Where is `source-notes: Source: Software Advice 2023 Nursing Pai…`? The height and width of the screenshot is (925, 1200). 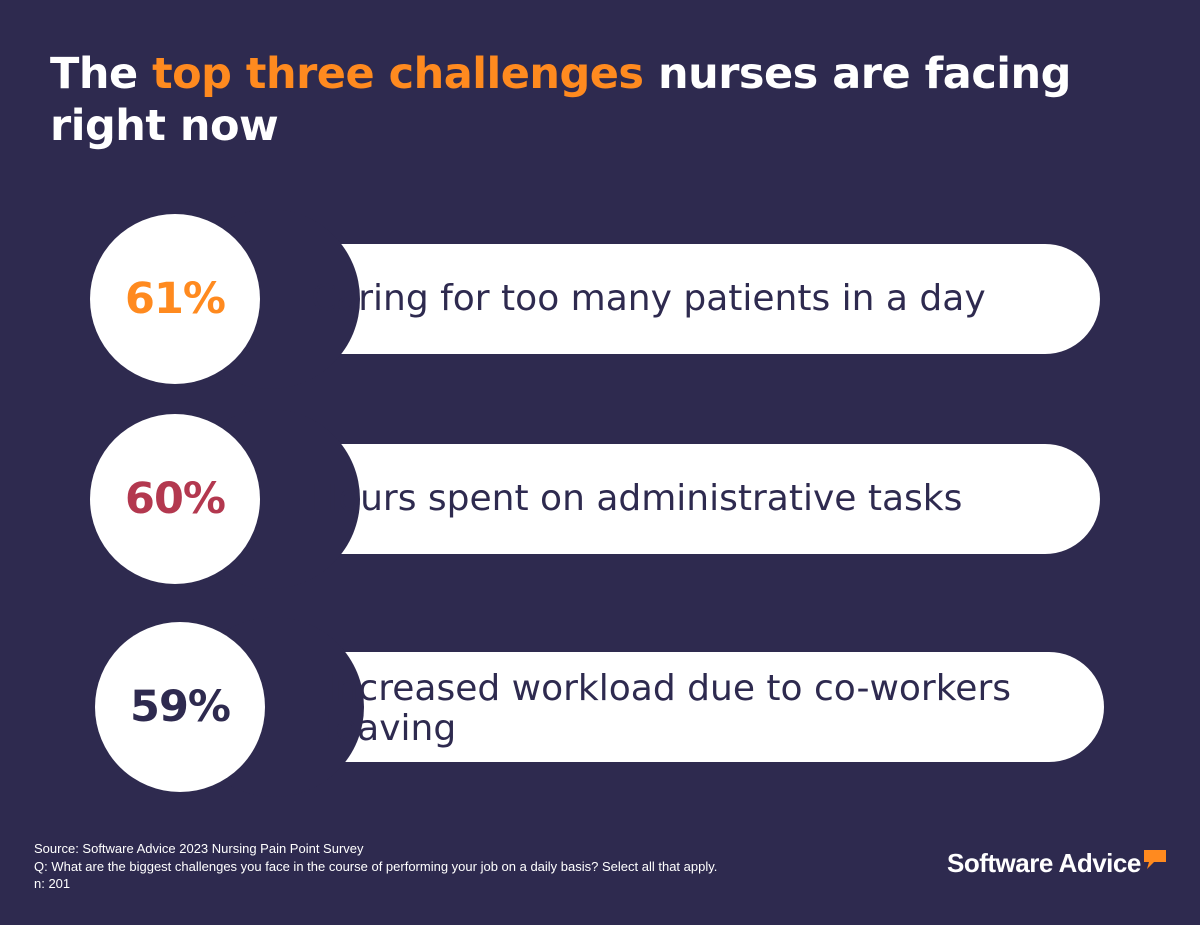 source-notes: Source: Software Advice 2023 Nursing Pai… is located at coordinates (375, 866).